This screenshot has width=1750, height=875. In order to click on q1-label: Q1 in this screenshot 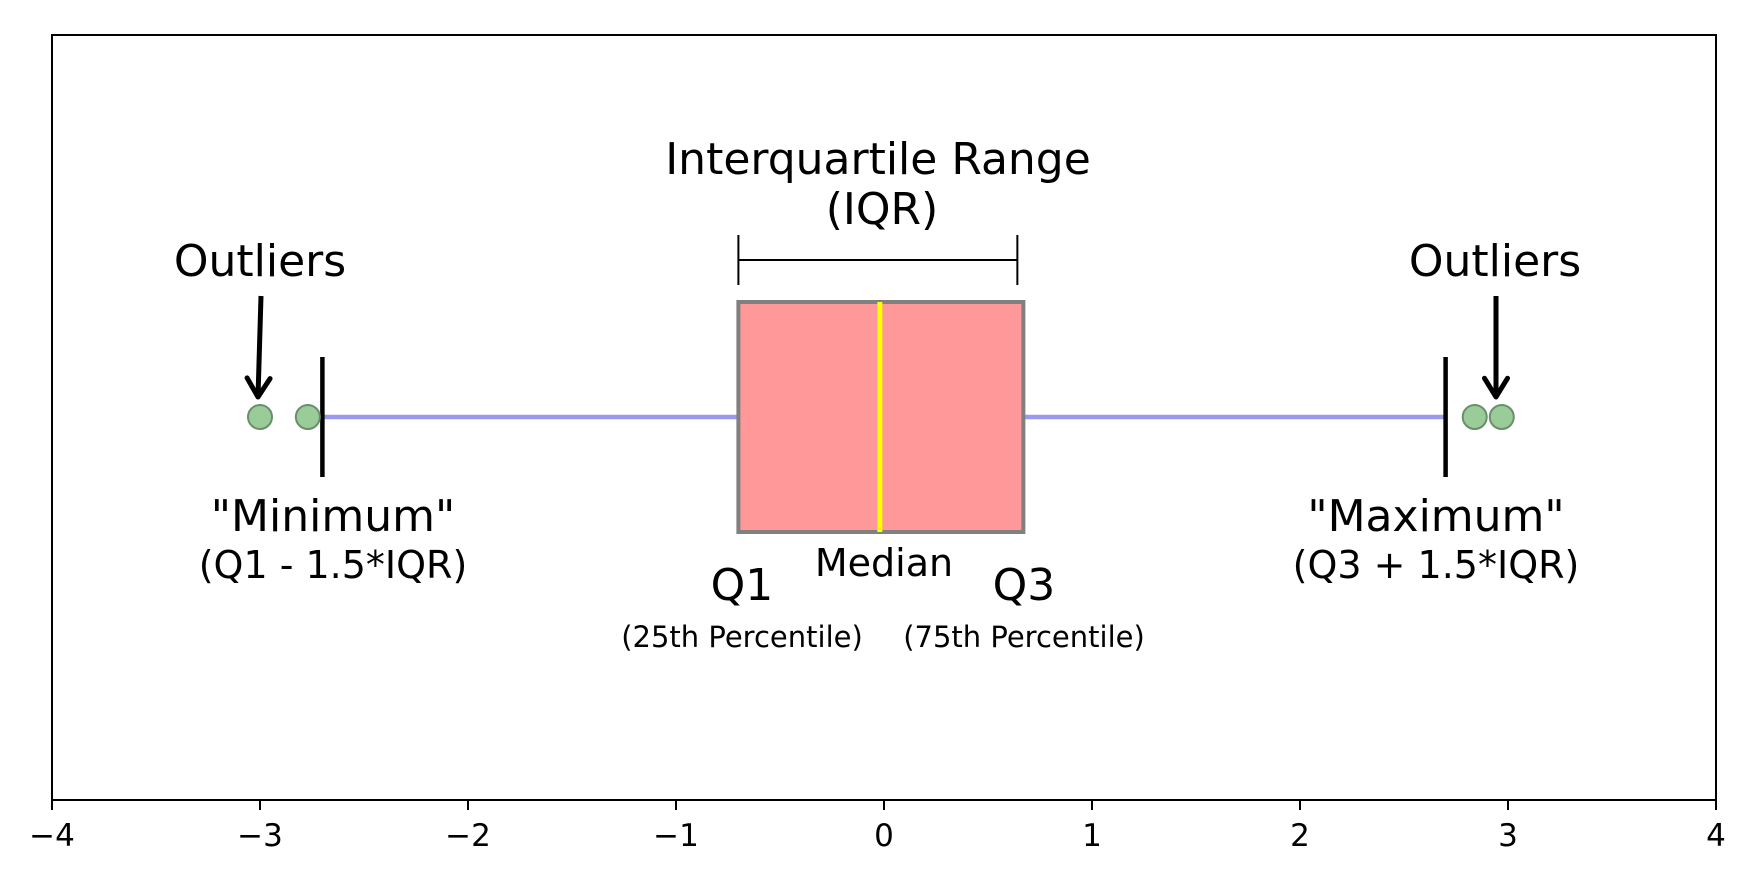, I will do `click(742, 585)`.